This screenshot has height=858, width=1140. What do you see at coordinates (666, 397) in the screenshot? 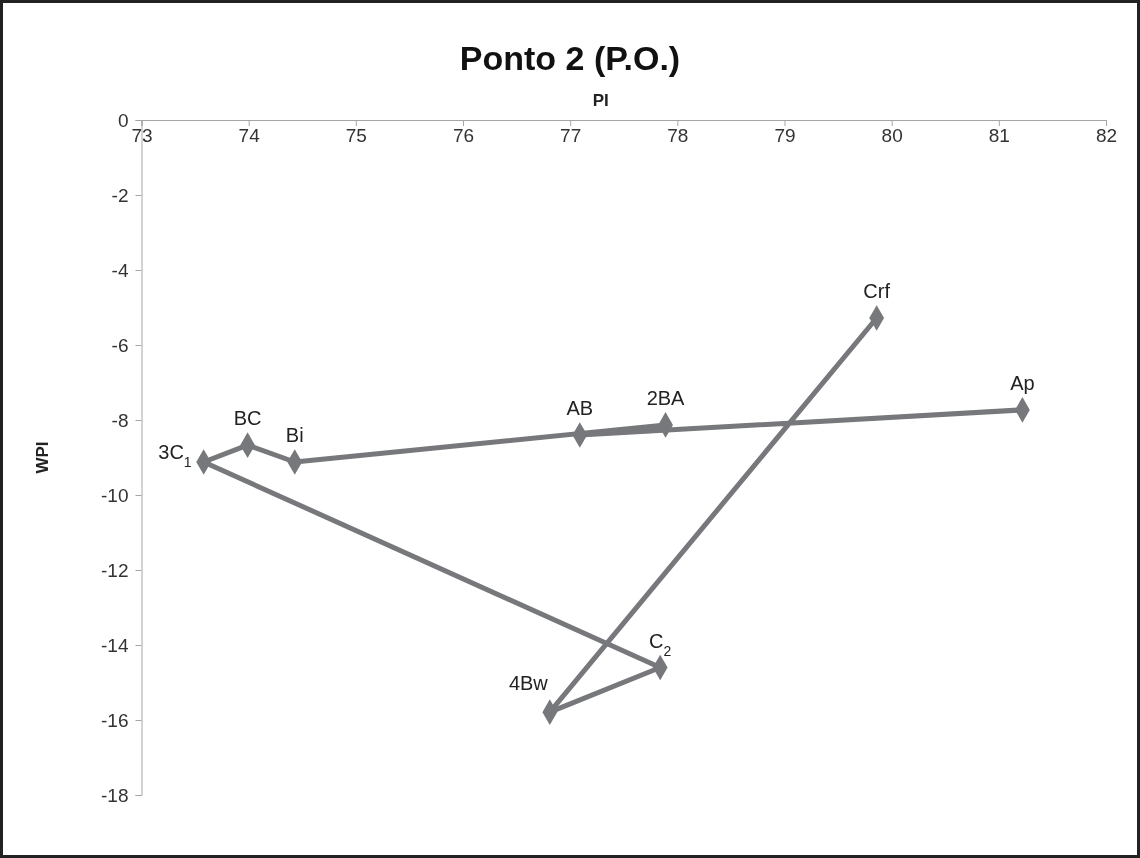
I see `annotation: 2BA` at bounding box center [666, 397].